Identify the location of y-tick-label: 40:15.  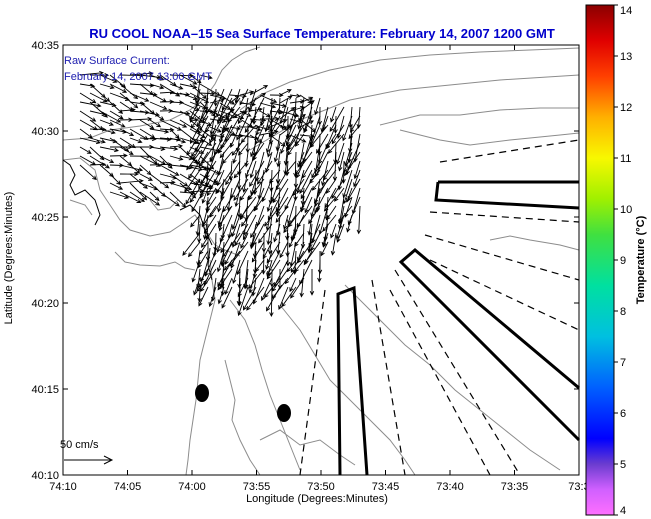
(45, 390).